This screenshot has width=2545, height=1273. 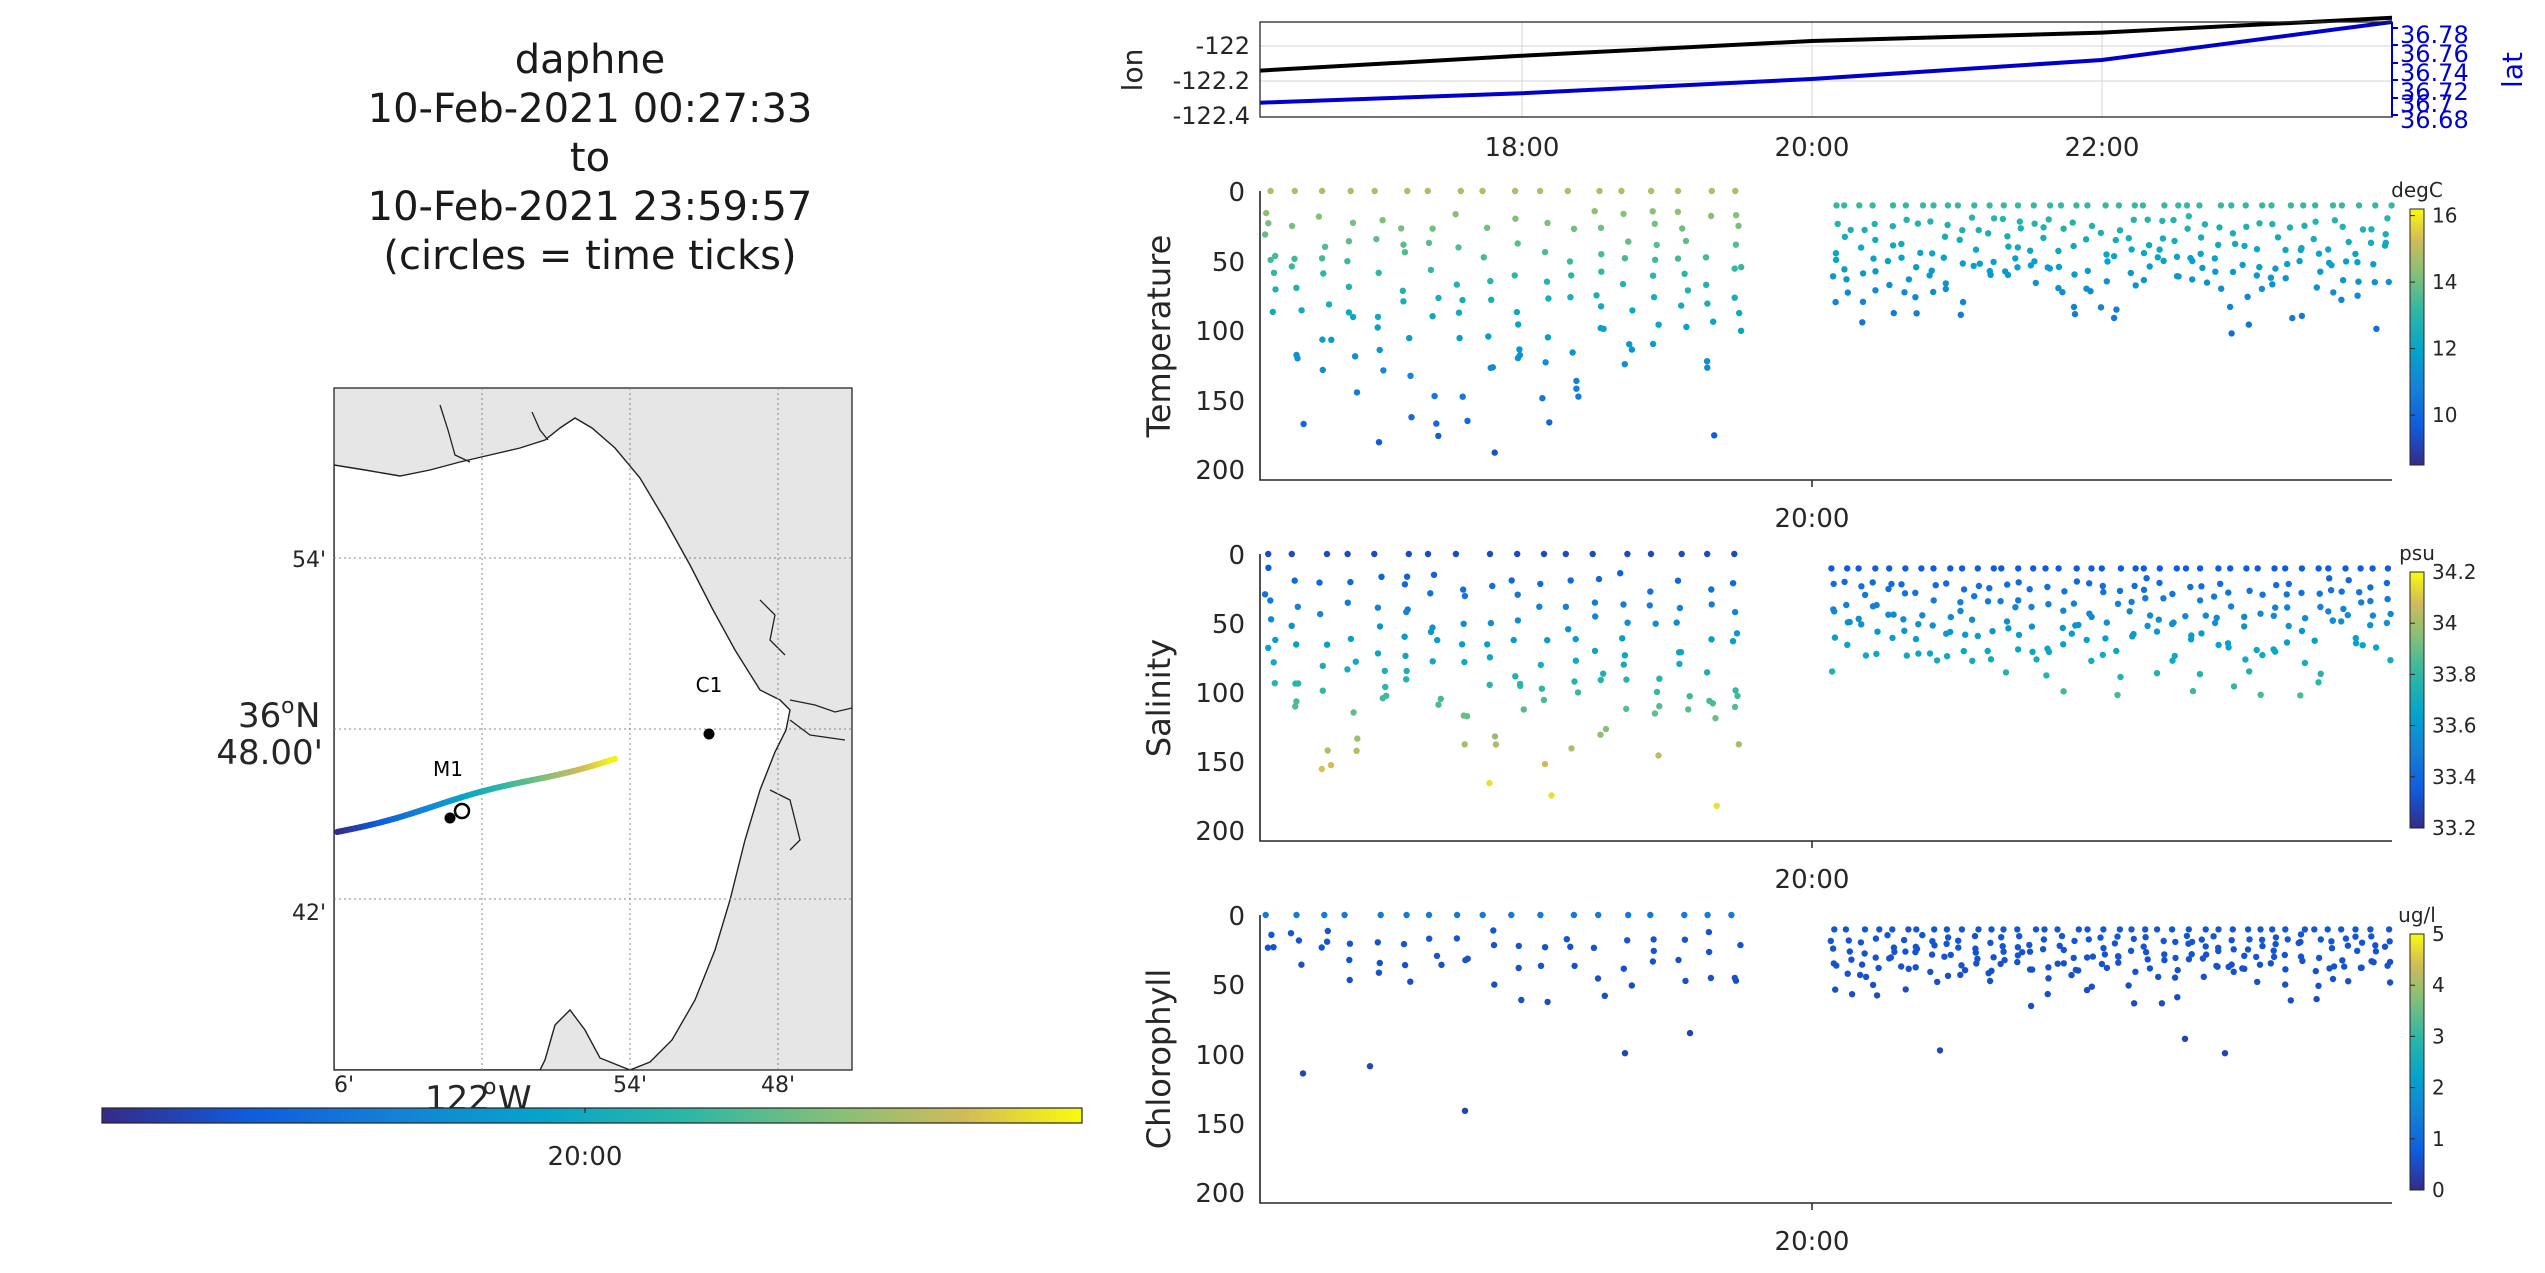 I want to click on title-line-note: (circles = time ticks), so click(x=590, y=256).